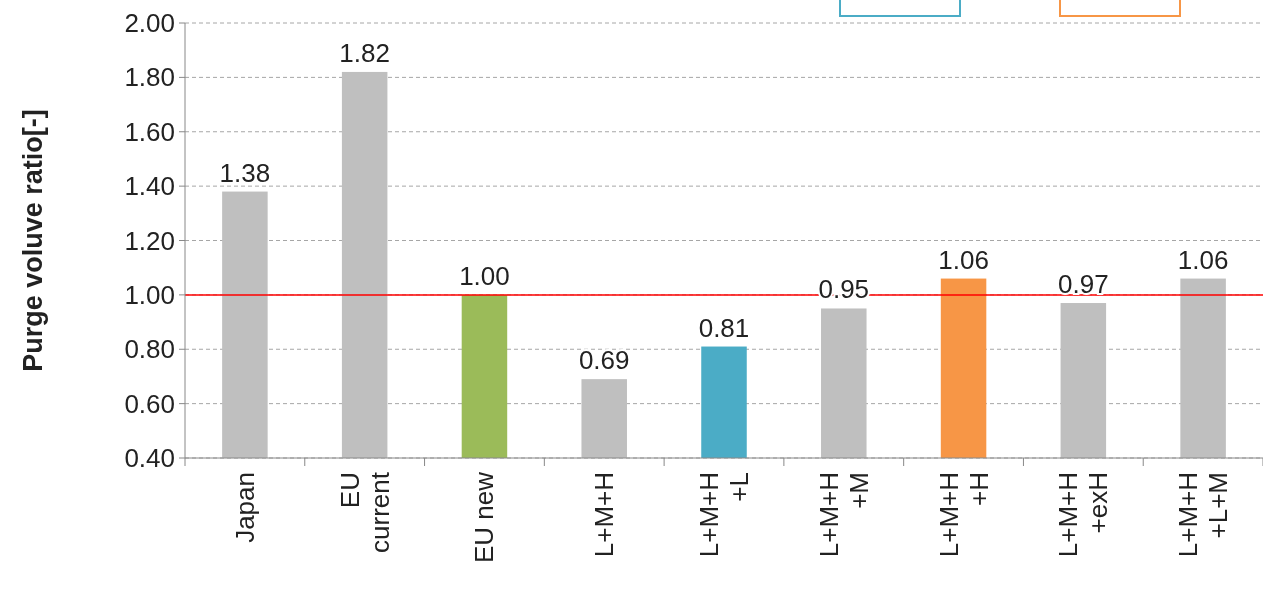 Image resolution: width=1263 pixels, height=613 pixels. I want to click on x-tick-label: L+M+H, so click(604, 515).